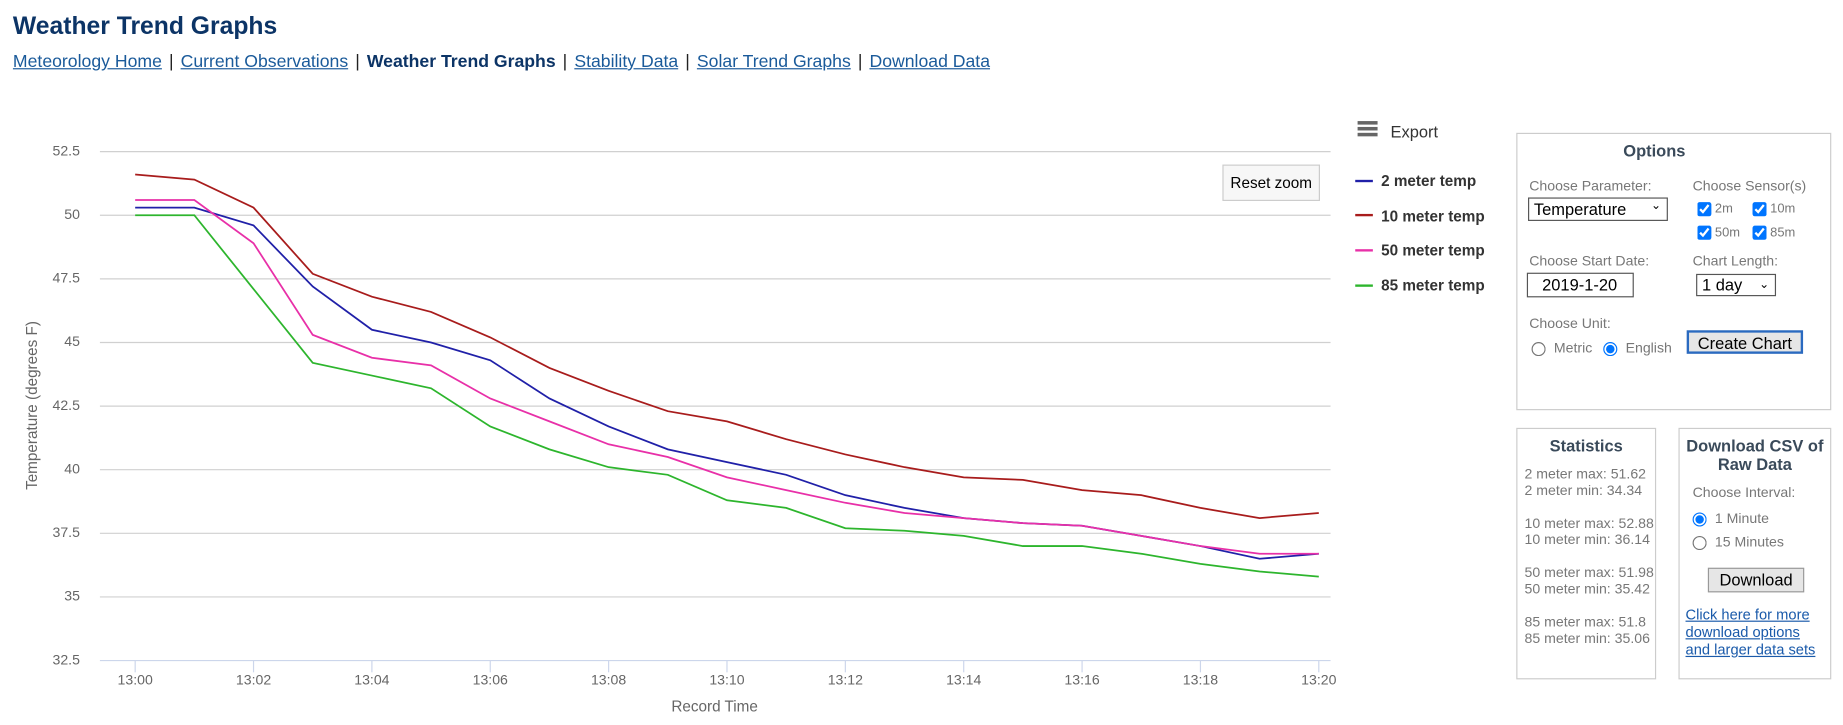 The image size is (1843, 725). What do you see at coordinates (1749, 542) in the screenshot?
I see `interval-label: 15 Minutes` at bounding box center [1749, 542].